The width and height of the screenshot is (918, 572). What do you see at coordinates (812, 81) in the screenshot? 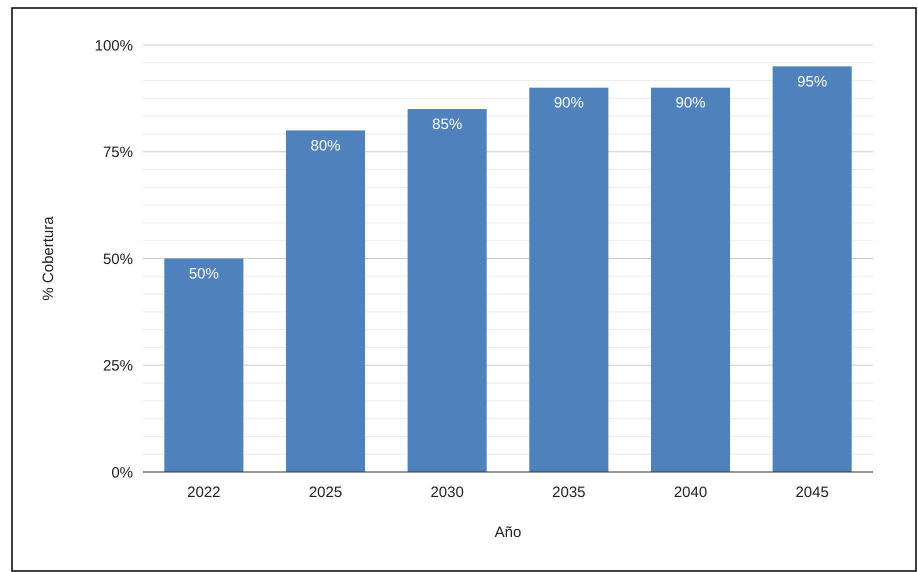
I see `data-label: 95%` at bounding box center [812, 81].